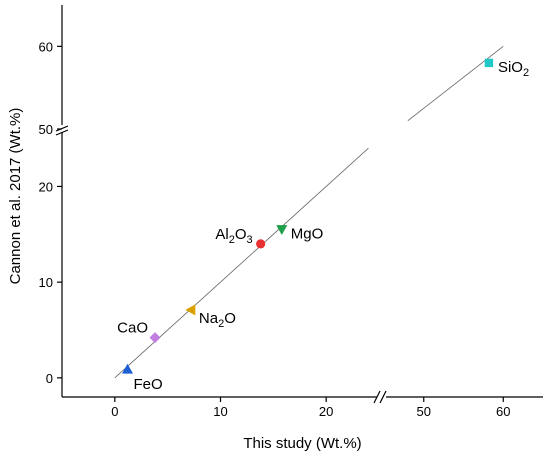 The image size is (550, 462). What do you see at coordinates (15, 196) in the screenshot?
I see `y-axis-title: Cannon et al. 2017 (Wt.%)` at bounding box center [15, 196].